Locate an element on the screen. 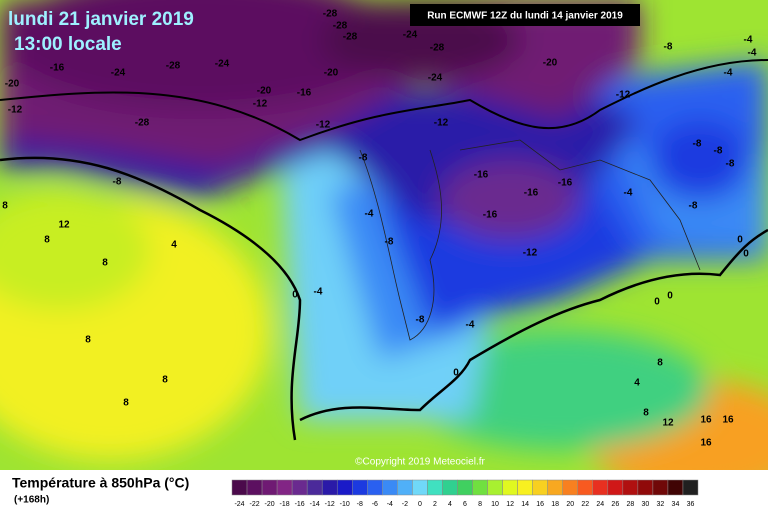 The image size is (768, 512). scale-tick-label: 34 is located at coordinates (676, 504).